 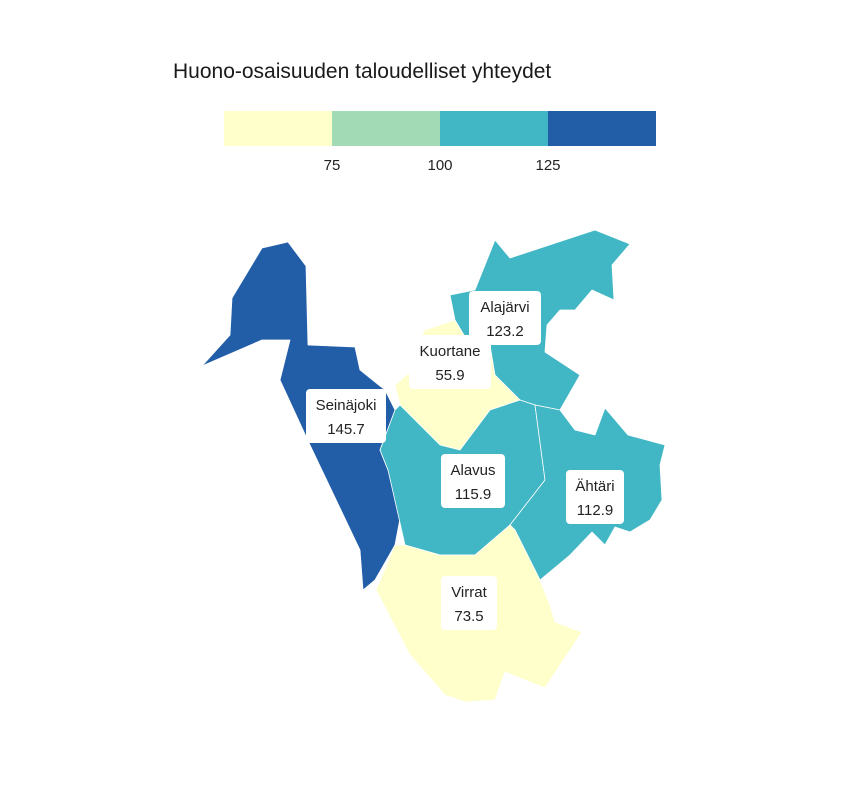 What do you see at coordinates (468, 616) in the screenshot?
I see `region-value-label: 73.5` at bounding box center [468, 616].